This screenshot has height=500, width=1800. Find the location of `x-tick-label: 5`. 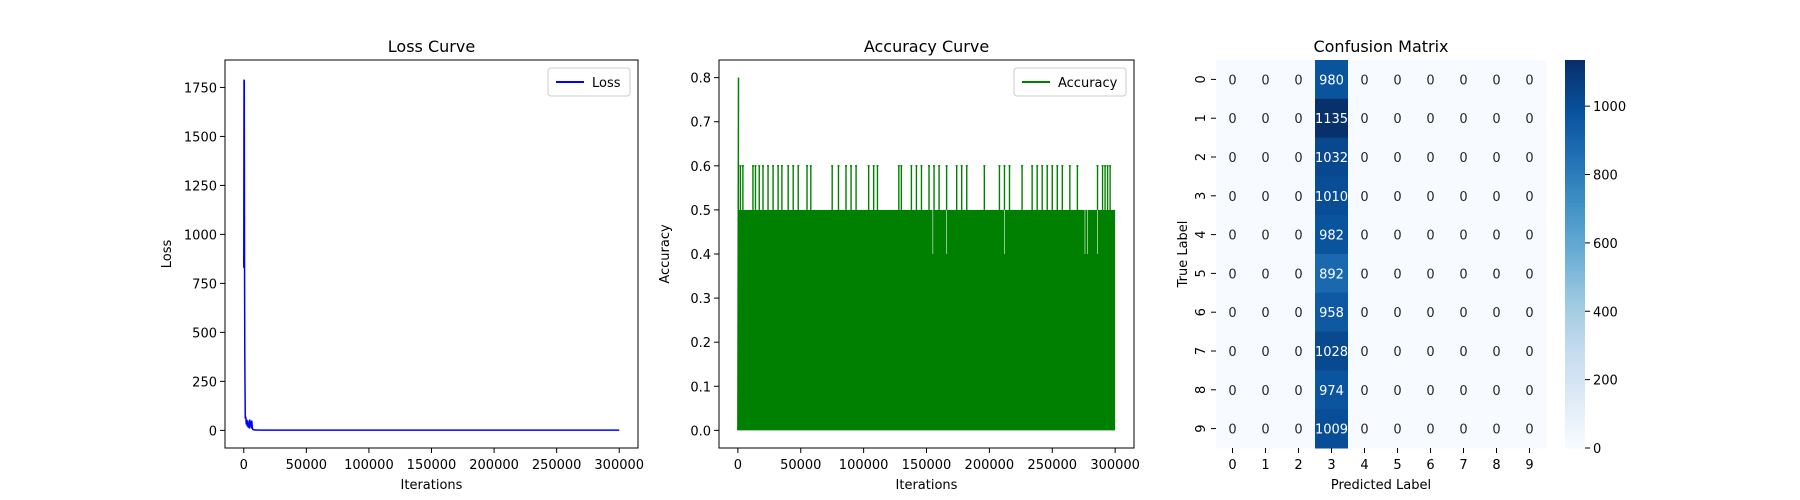

x-tick-label: 5 is located at coordinates (1397, 465).